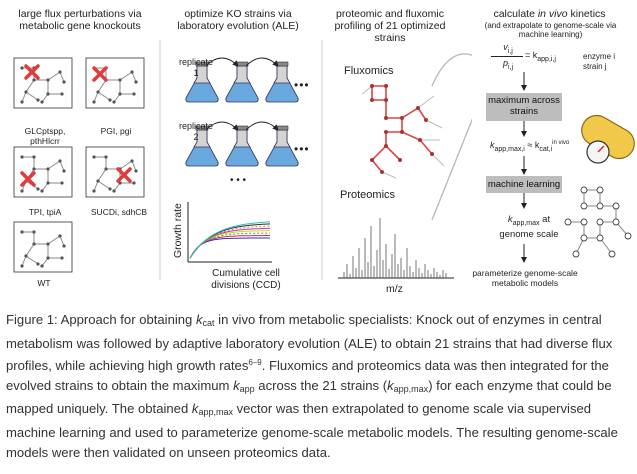  Describe the element at coordinates (115, 172) in the screenshot. I see `network-sucdi` at that location.